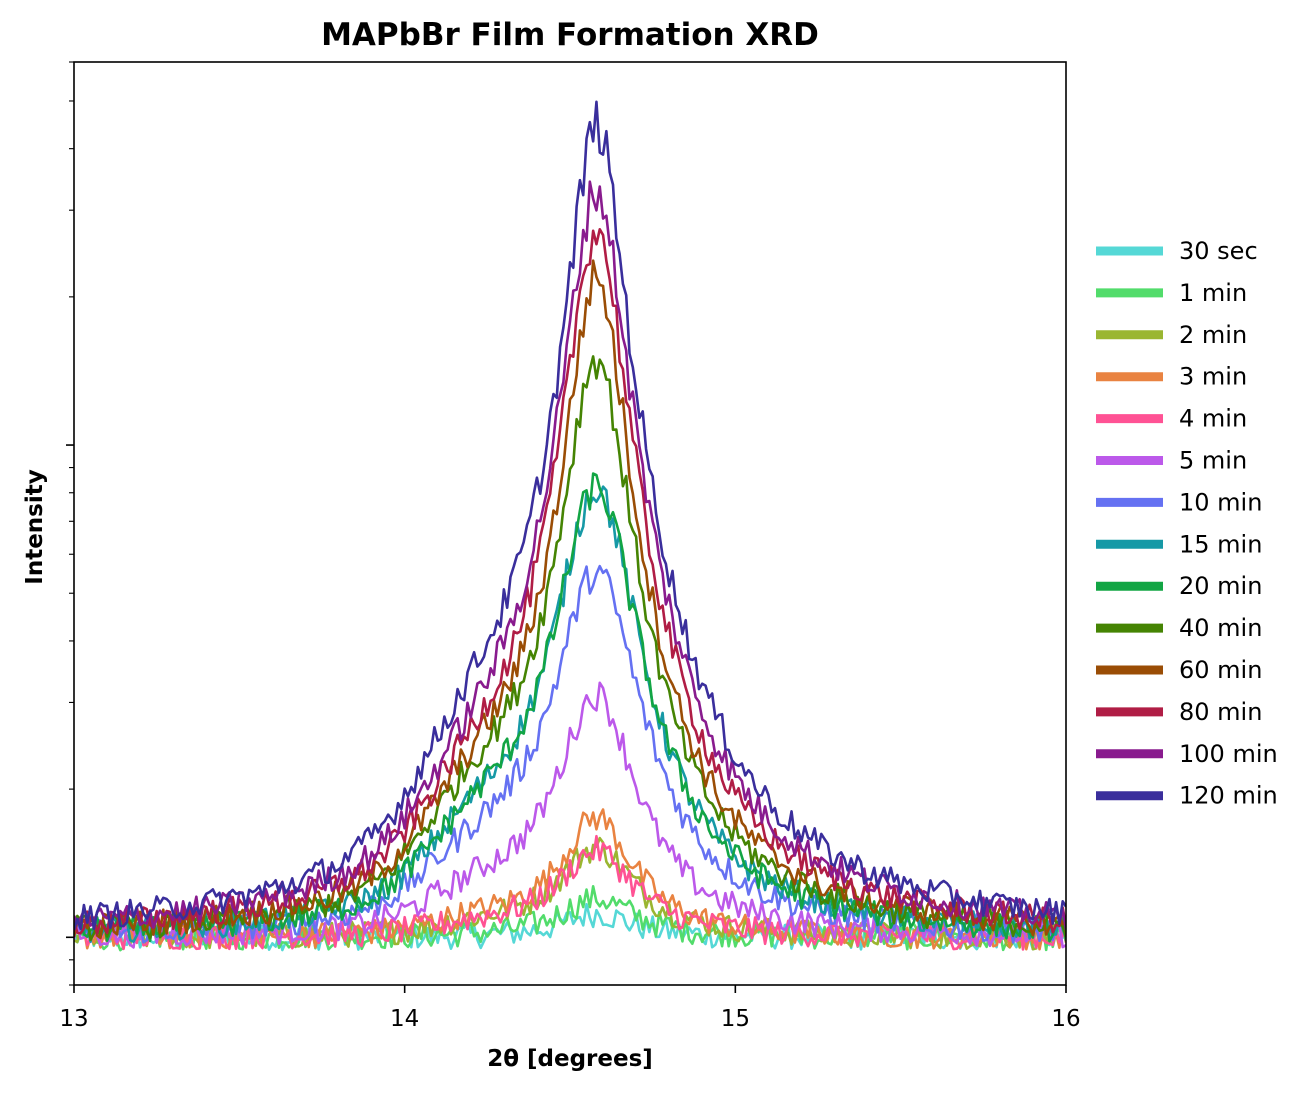 This screenshot has width=1300, height=1093. I want to click on legend-label: 100 min, so click(1228, 754).